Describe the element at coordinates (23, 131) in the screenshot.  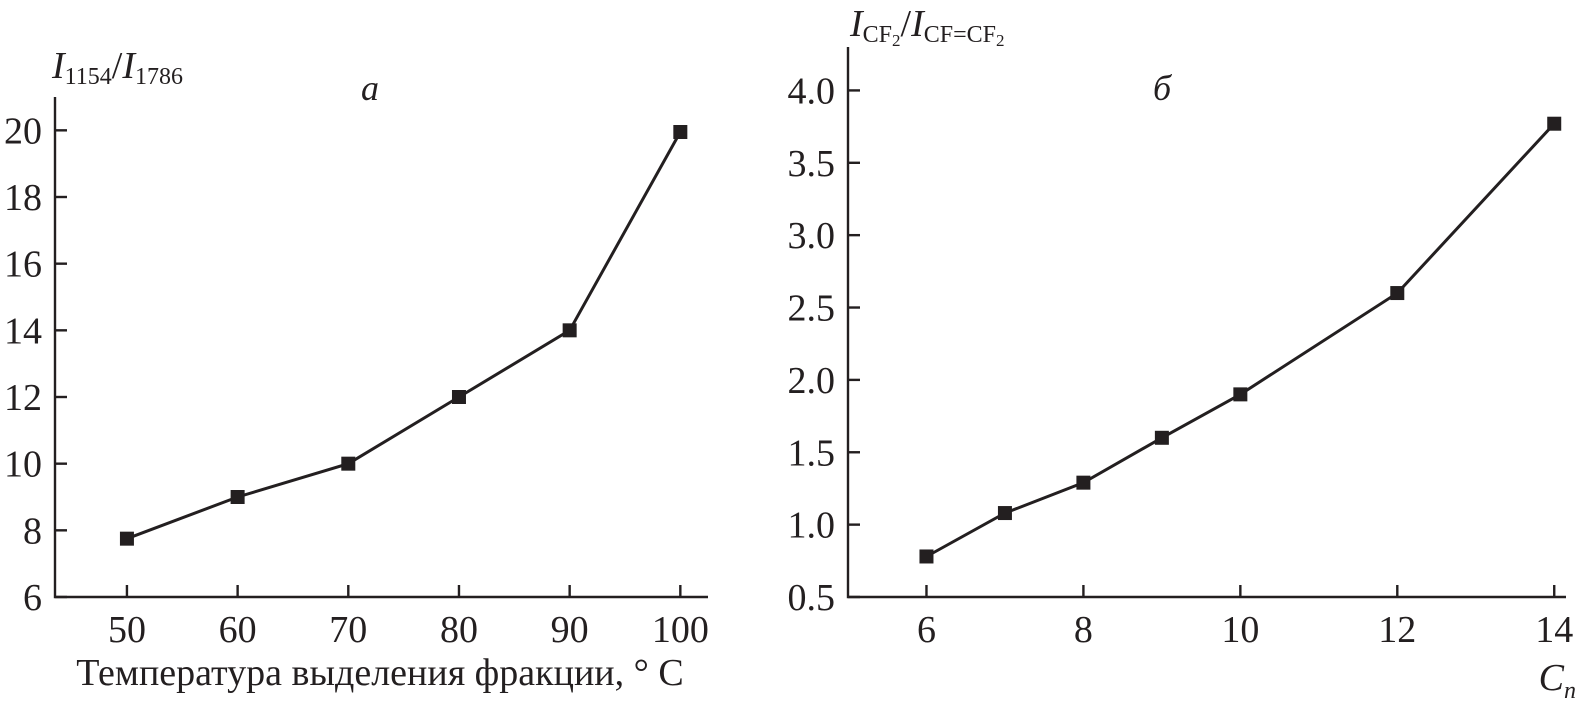
I see `panel-a-y-tick-label: 20` at that location.